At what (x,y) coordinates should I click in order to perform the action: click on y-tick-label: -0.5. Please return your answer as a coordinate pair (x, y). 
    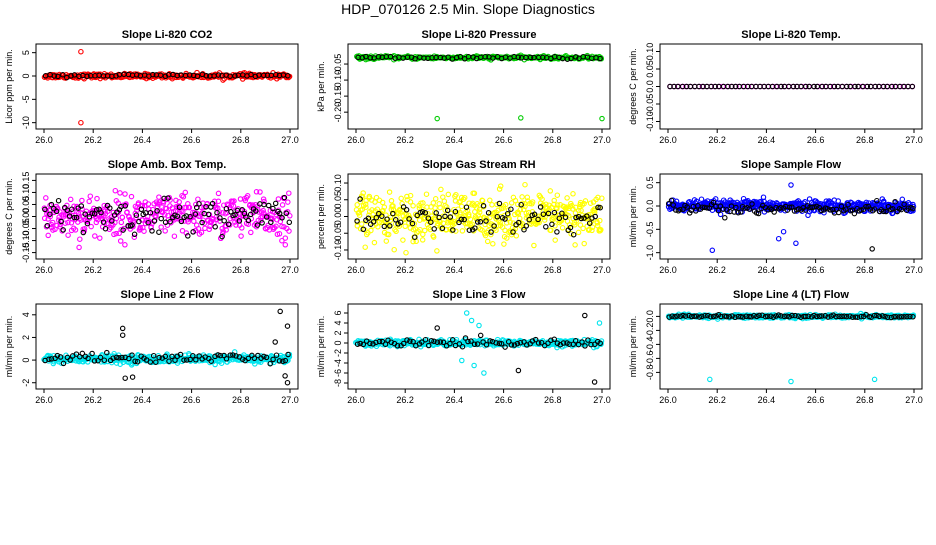
    Looking at the image, I should click on (650, 230).